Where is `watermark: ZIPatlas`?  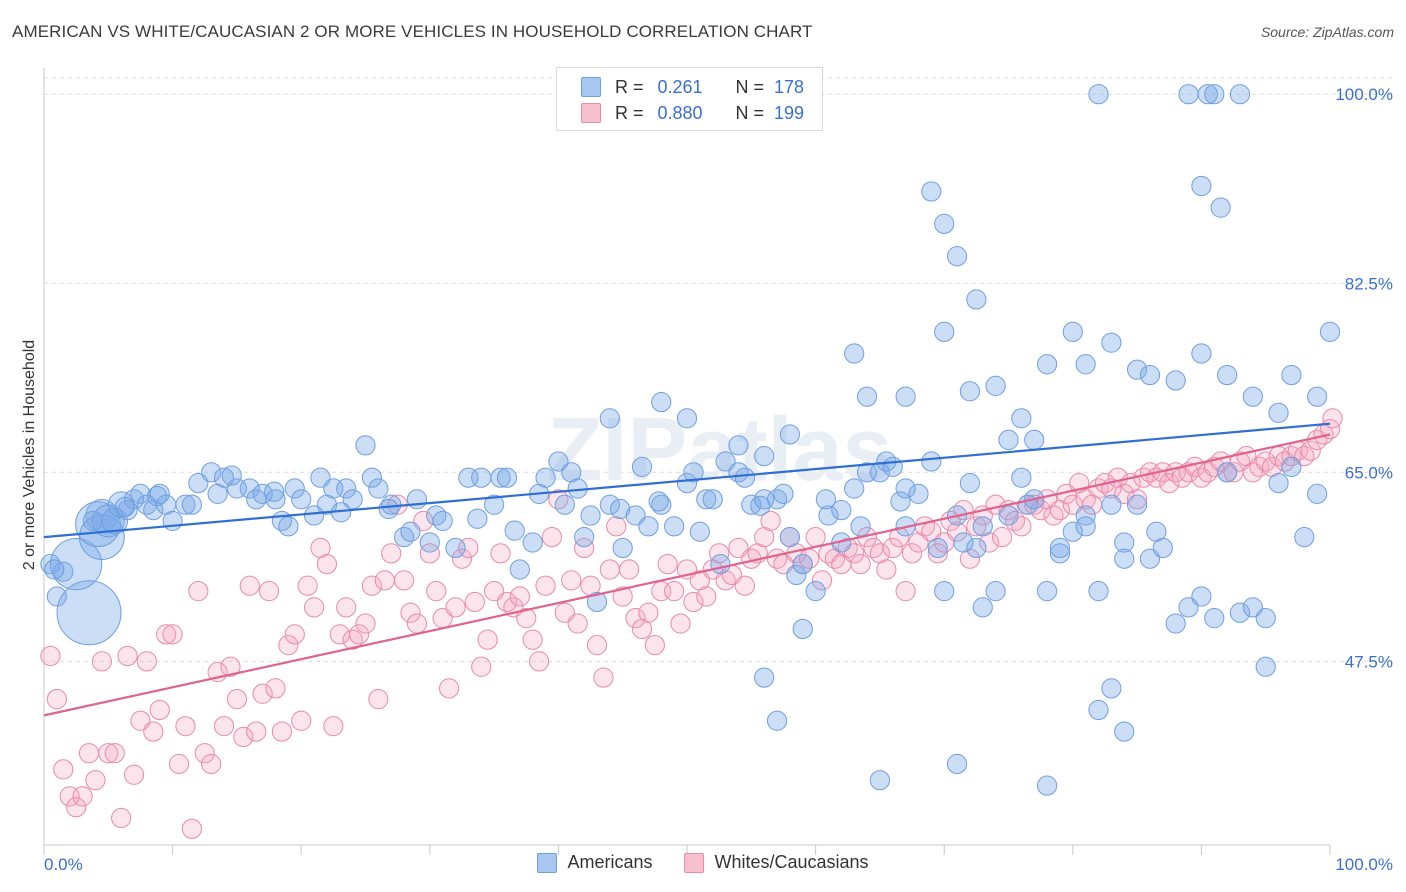 watermark: ZIPatlas is located at coordinates (719, 450).